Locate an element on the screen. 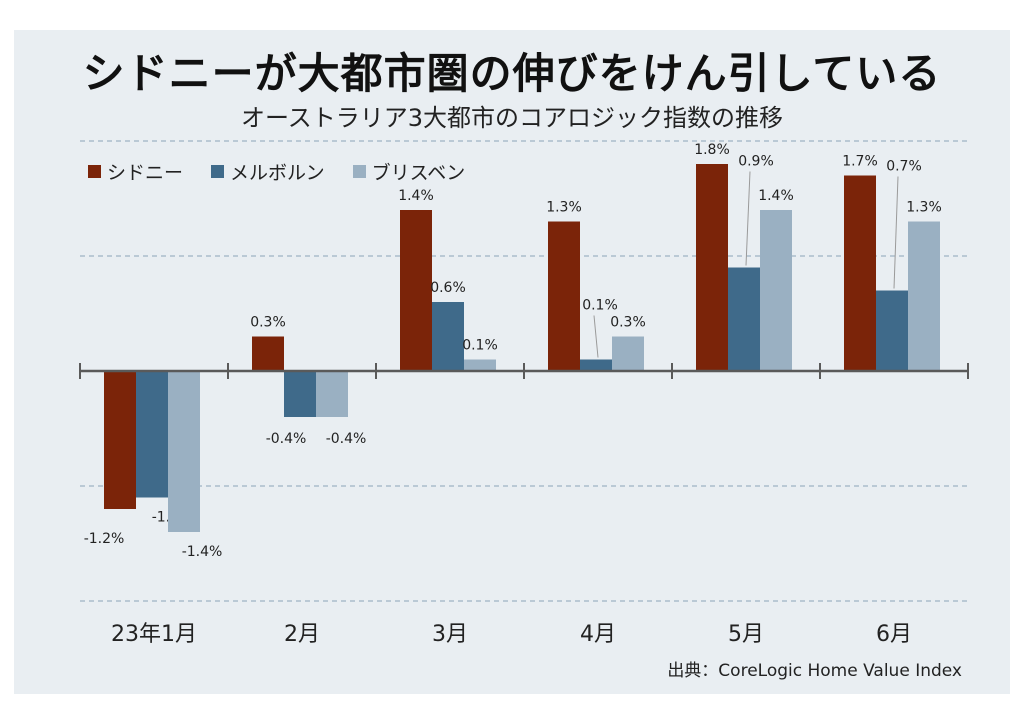 This screenshot has width=1024, height=724. legend-swatch-brisbane is located at coordinates (359, 171).